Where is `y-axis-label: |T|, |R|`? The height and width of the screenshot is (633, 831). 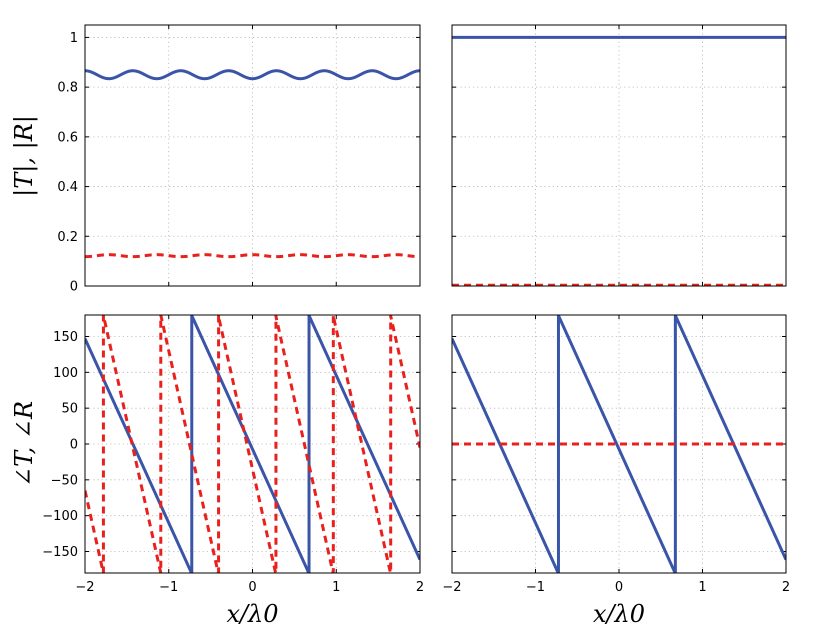
y-axis-label: |T|, |R| is located at coordinates (24, 156).